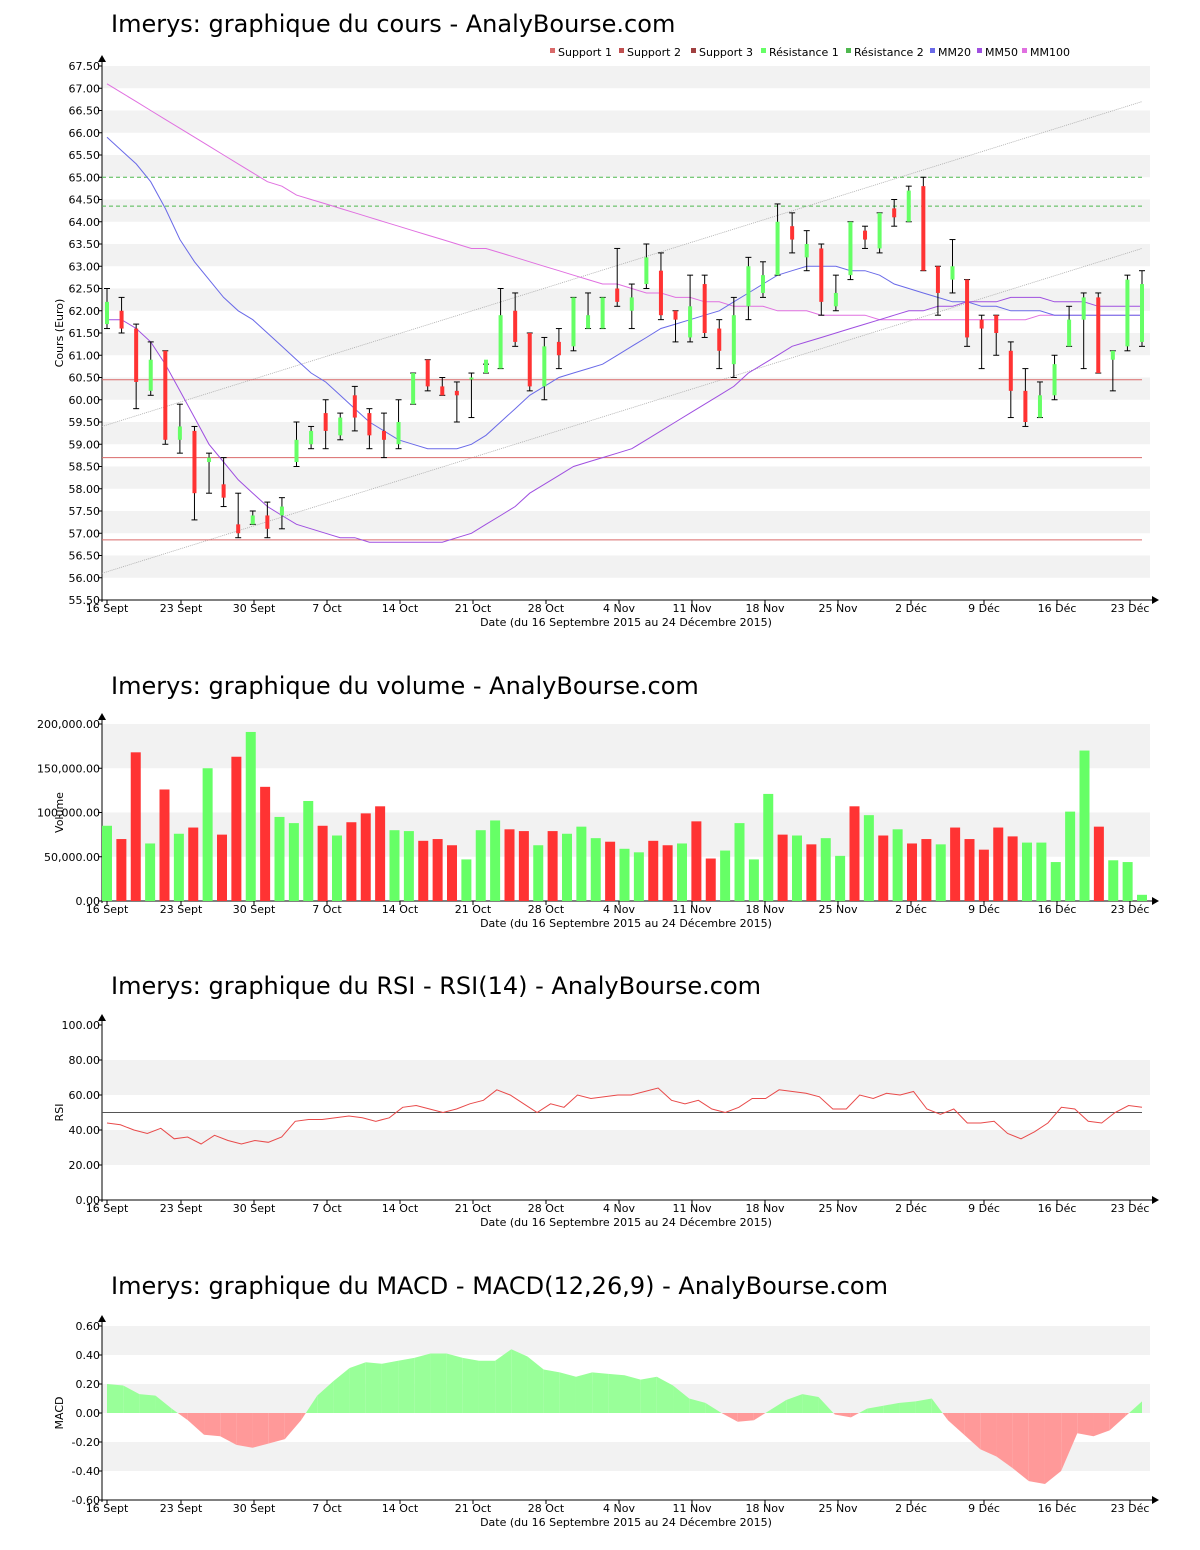 This screenshot has height=1550, width=1200. I want to click on y-tick-label: 59.00, so click(85, 444).